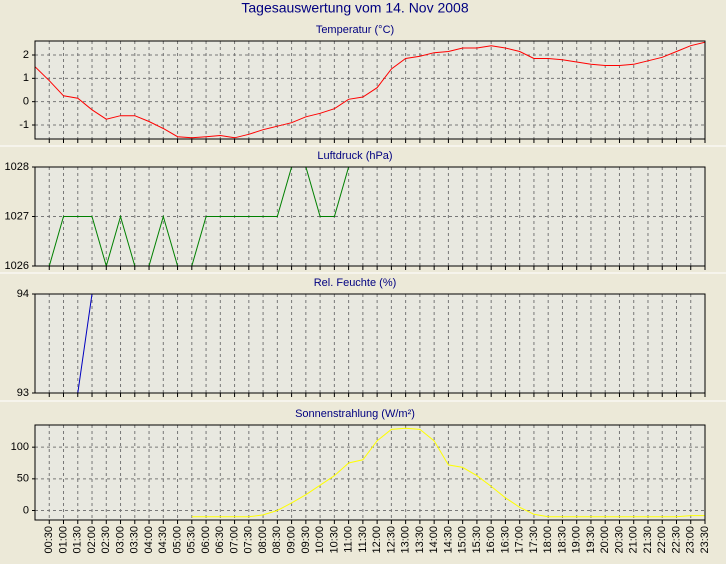  I want to click on x-tick-label: 09:00, so click(292, 540).